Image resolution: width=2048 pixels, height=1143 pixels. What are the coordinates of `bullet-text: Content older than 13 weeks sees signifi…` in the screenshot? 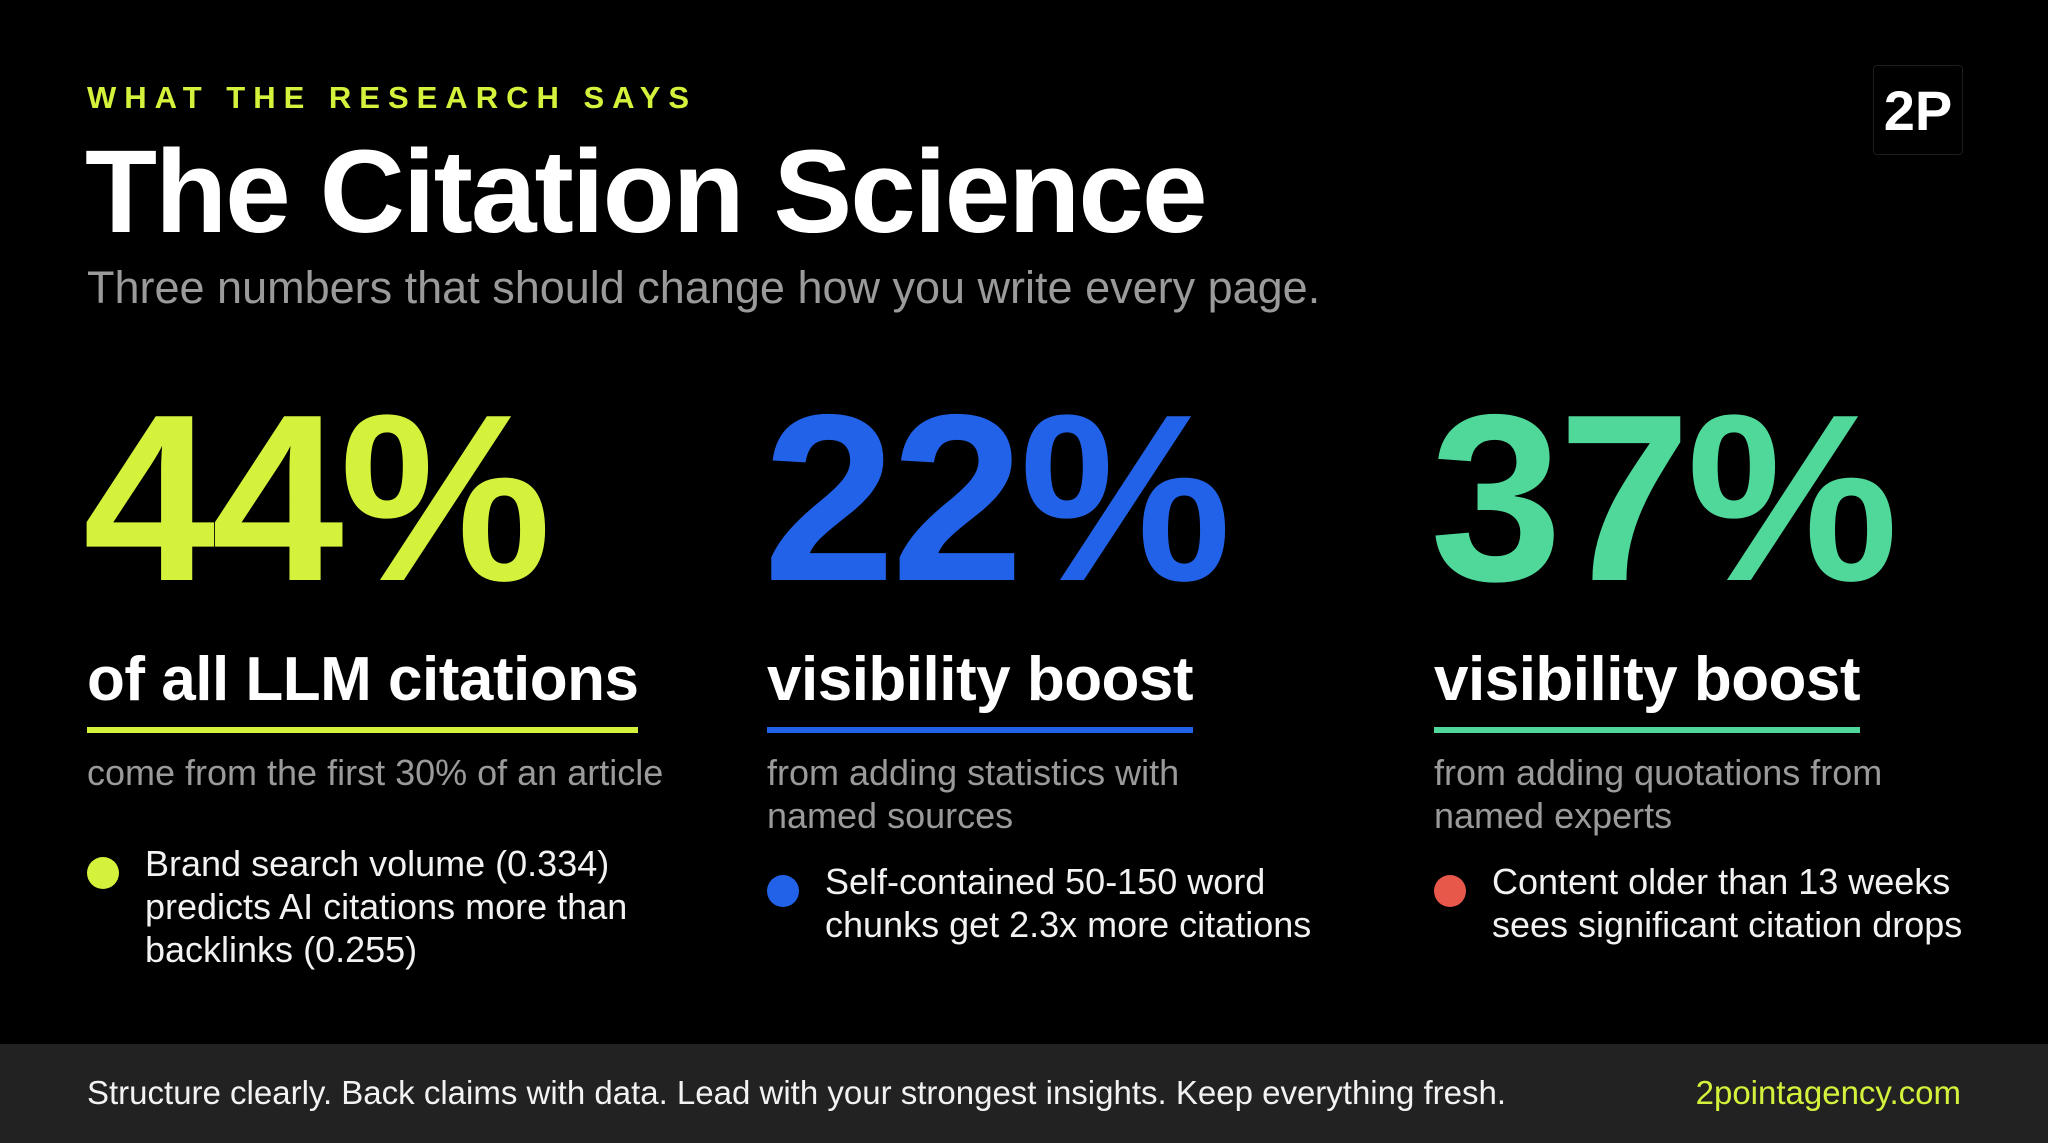 It's located at (1727, 903).